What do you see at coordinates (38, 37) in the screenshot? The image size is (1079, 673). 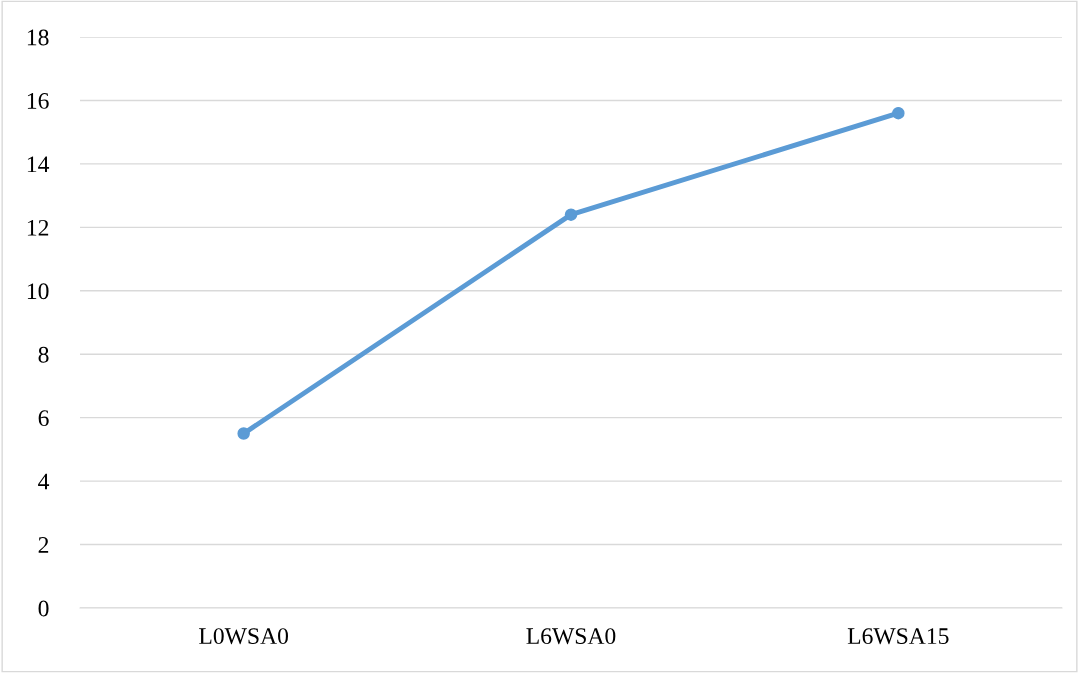 I see `y-tick-label: 18` at bounding box center [38, 37].